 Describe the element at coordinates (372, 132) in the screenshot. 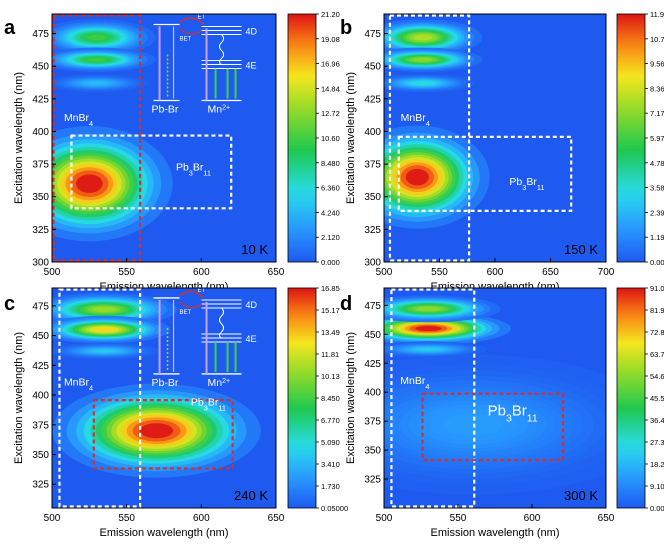

I see `panel-b-y-tick-label-4: 400` at that location.